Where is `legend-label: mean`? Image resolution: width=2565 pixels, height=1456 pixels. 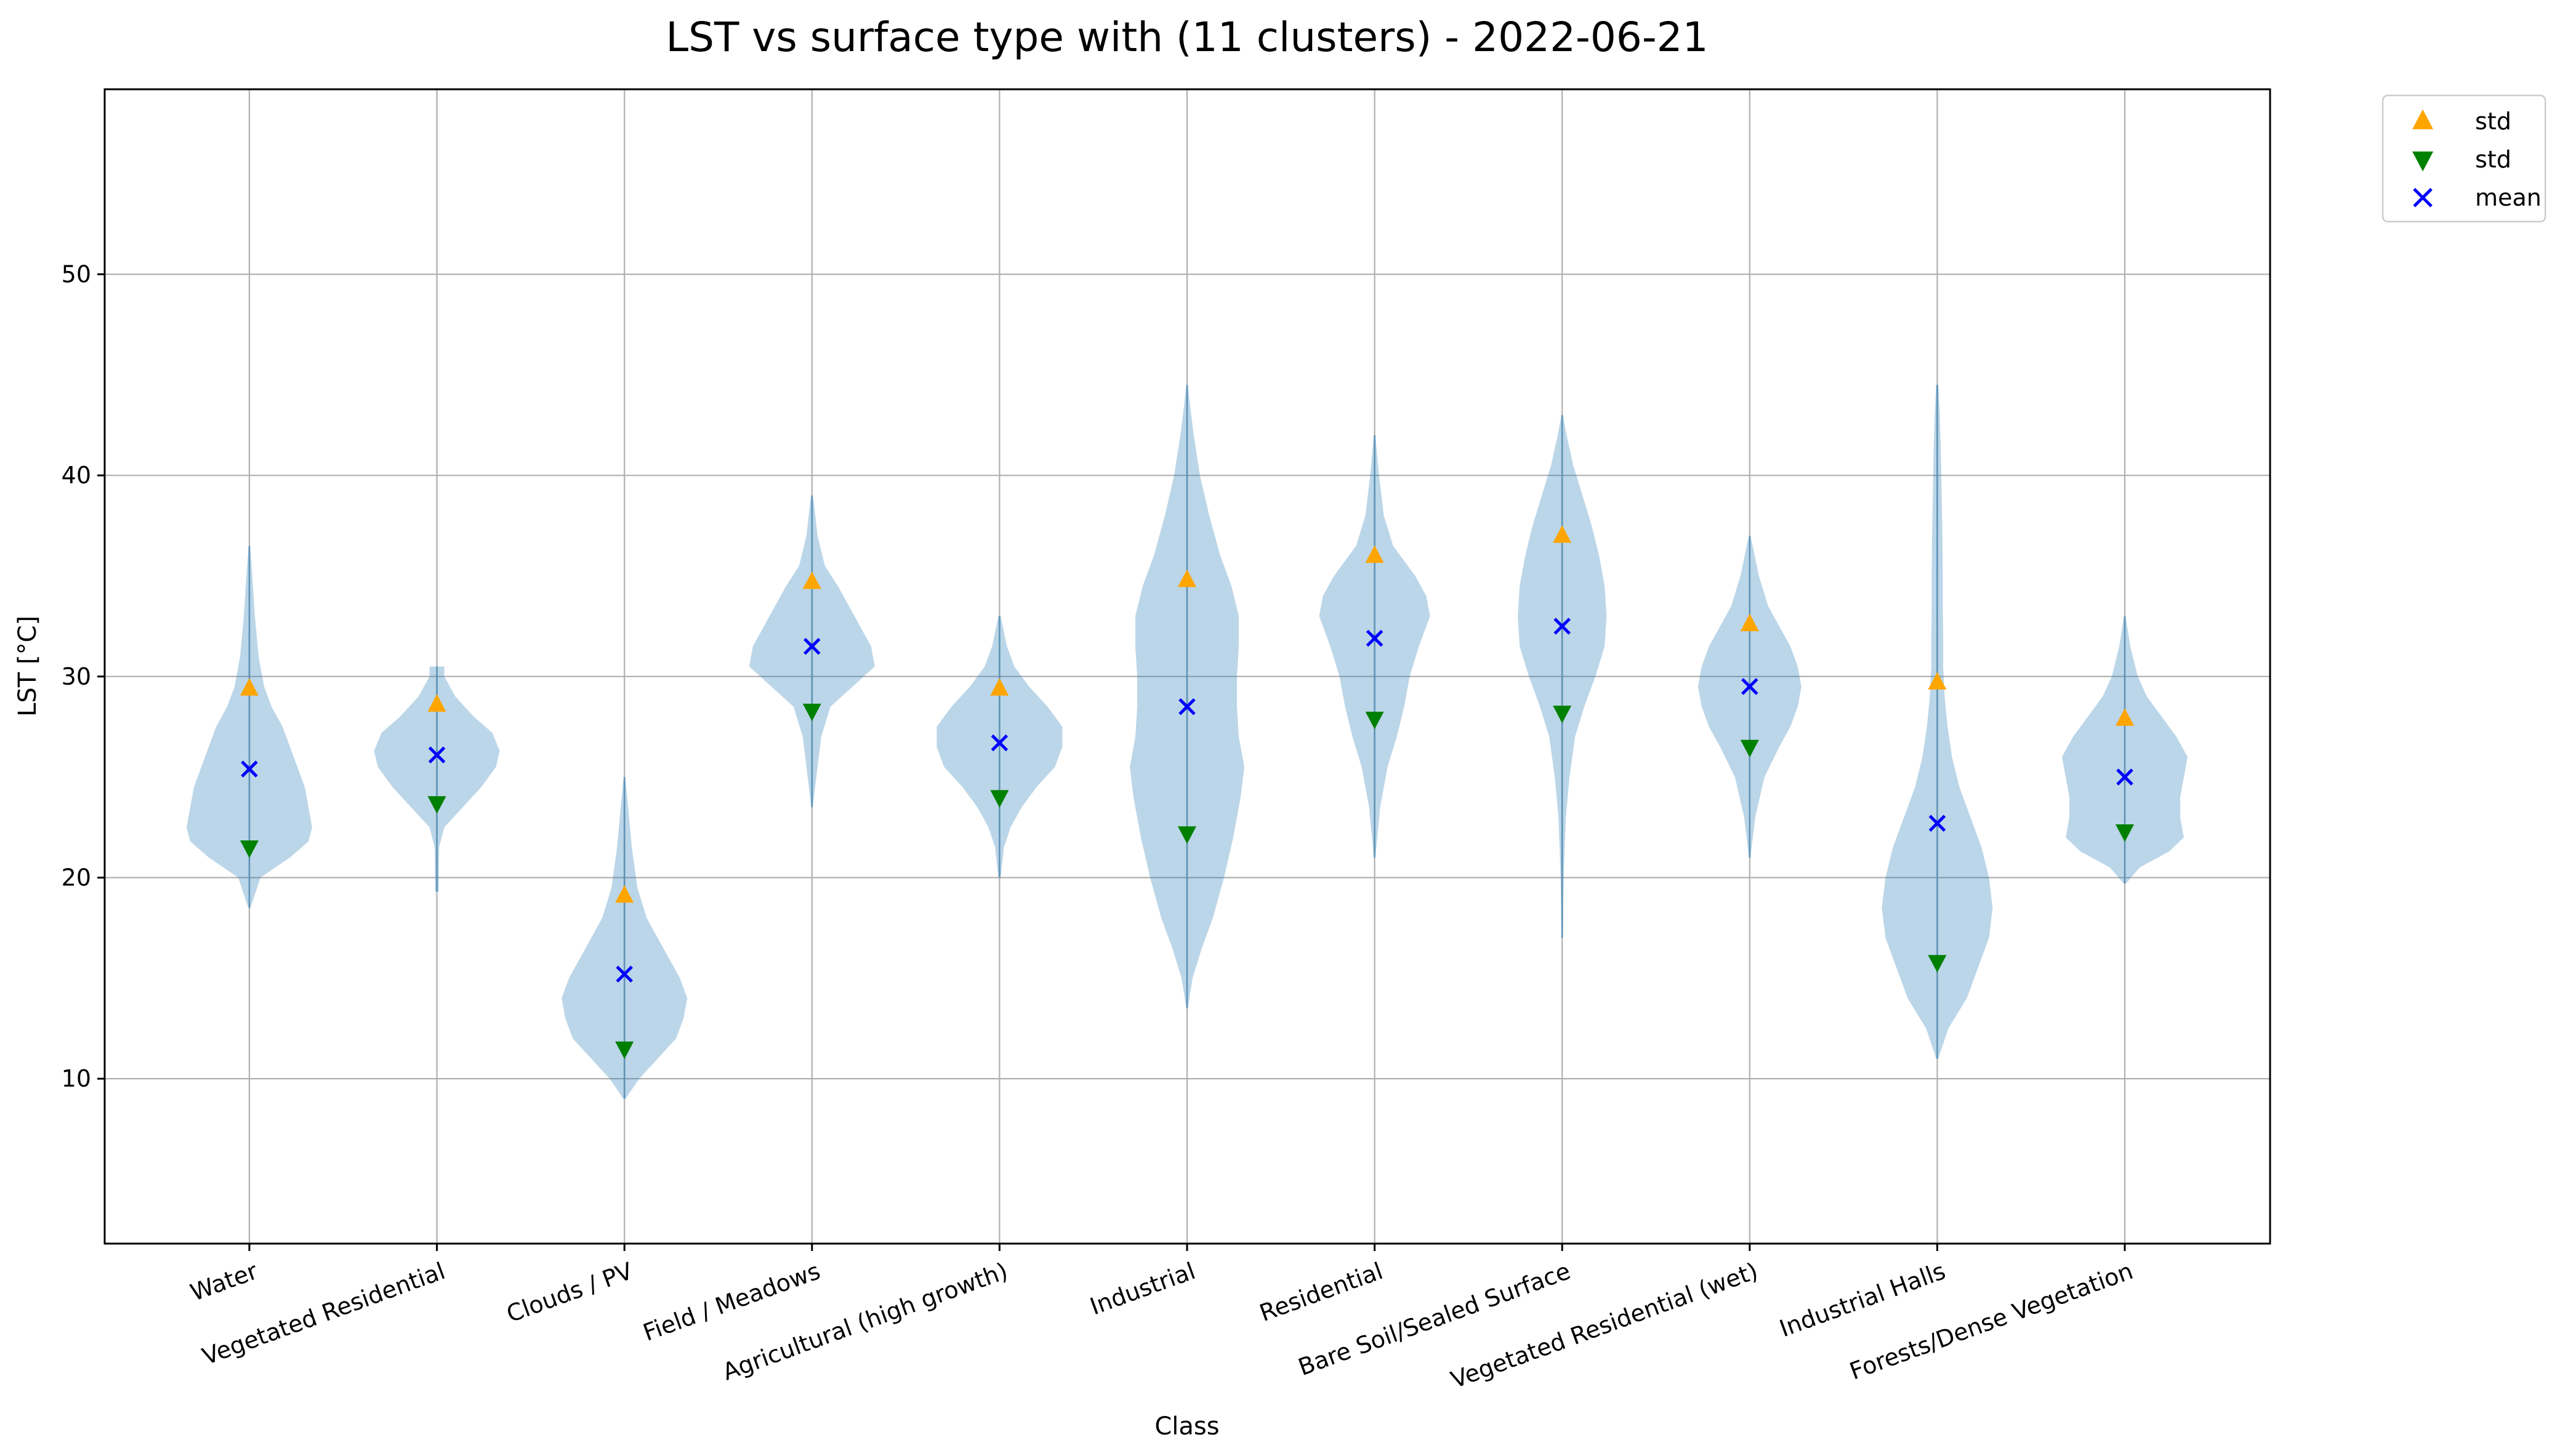
legend-label: mean is located at coordinates (2509, 197).